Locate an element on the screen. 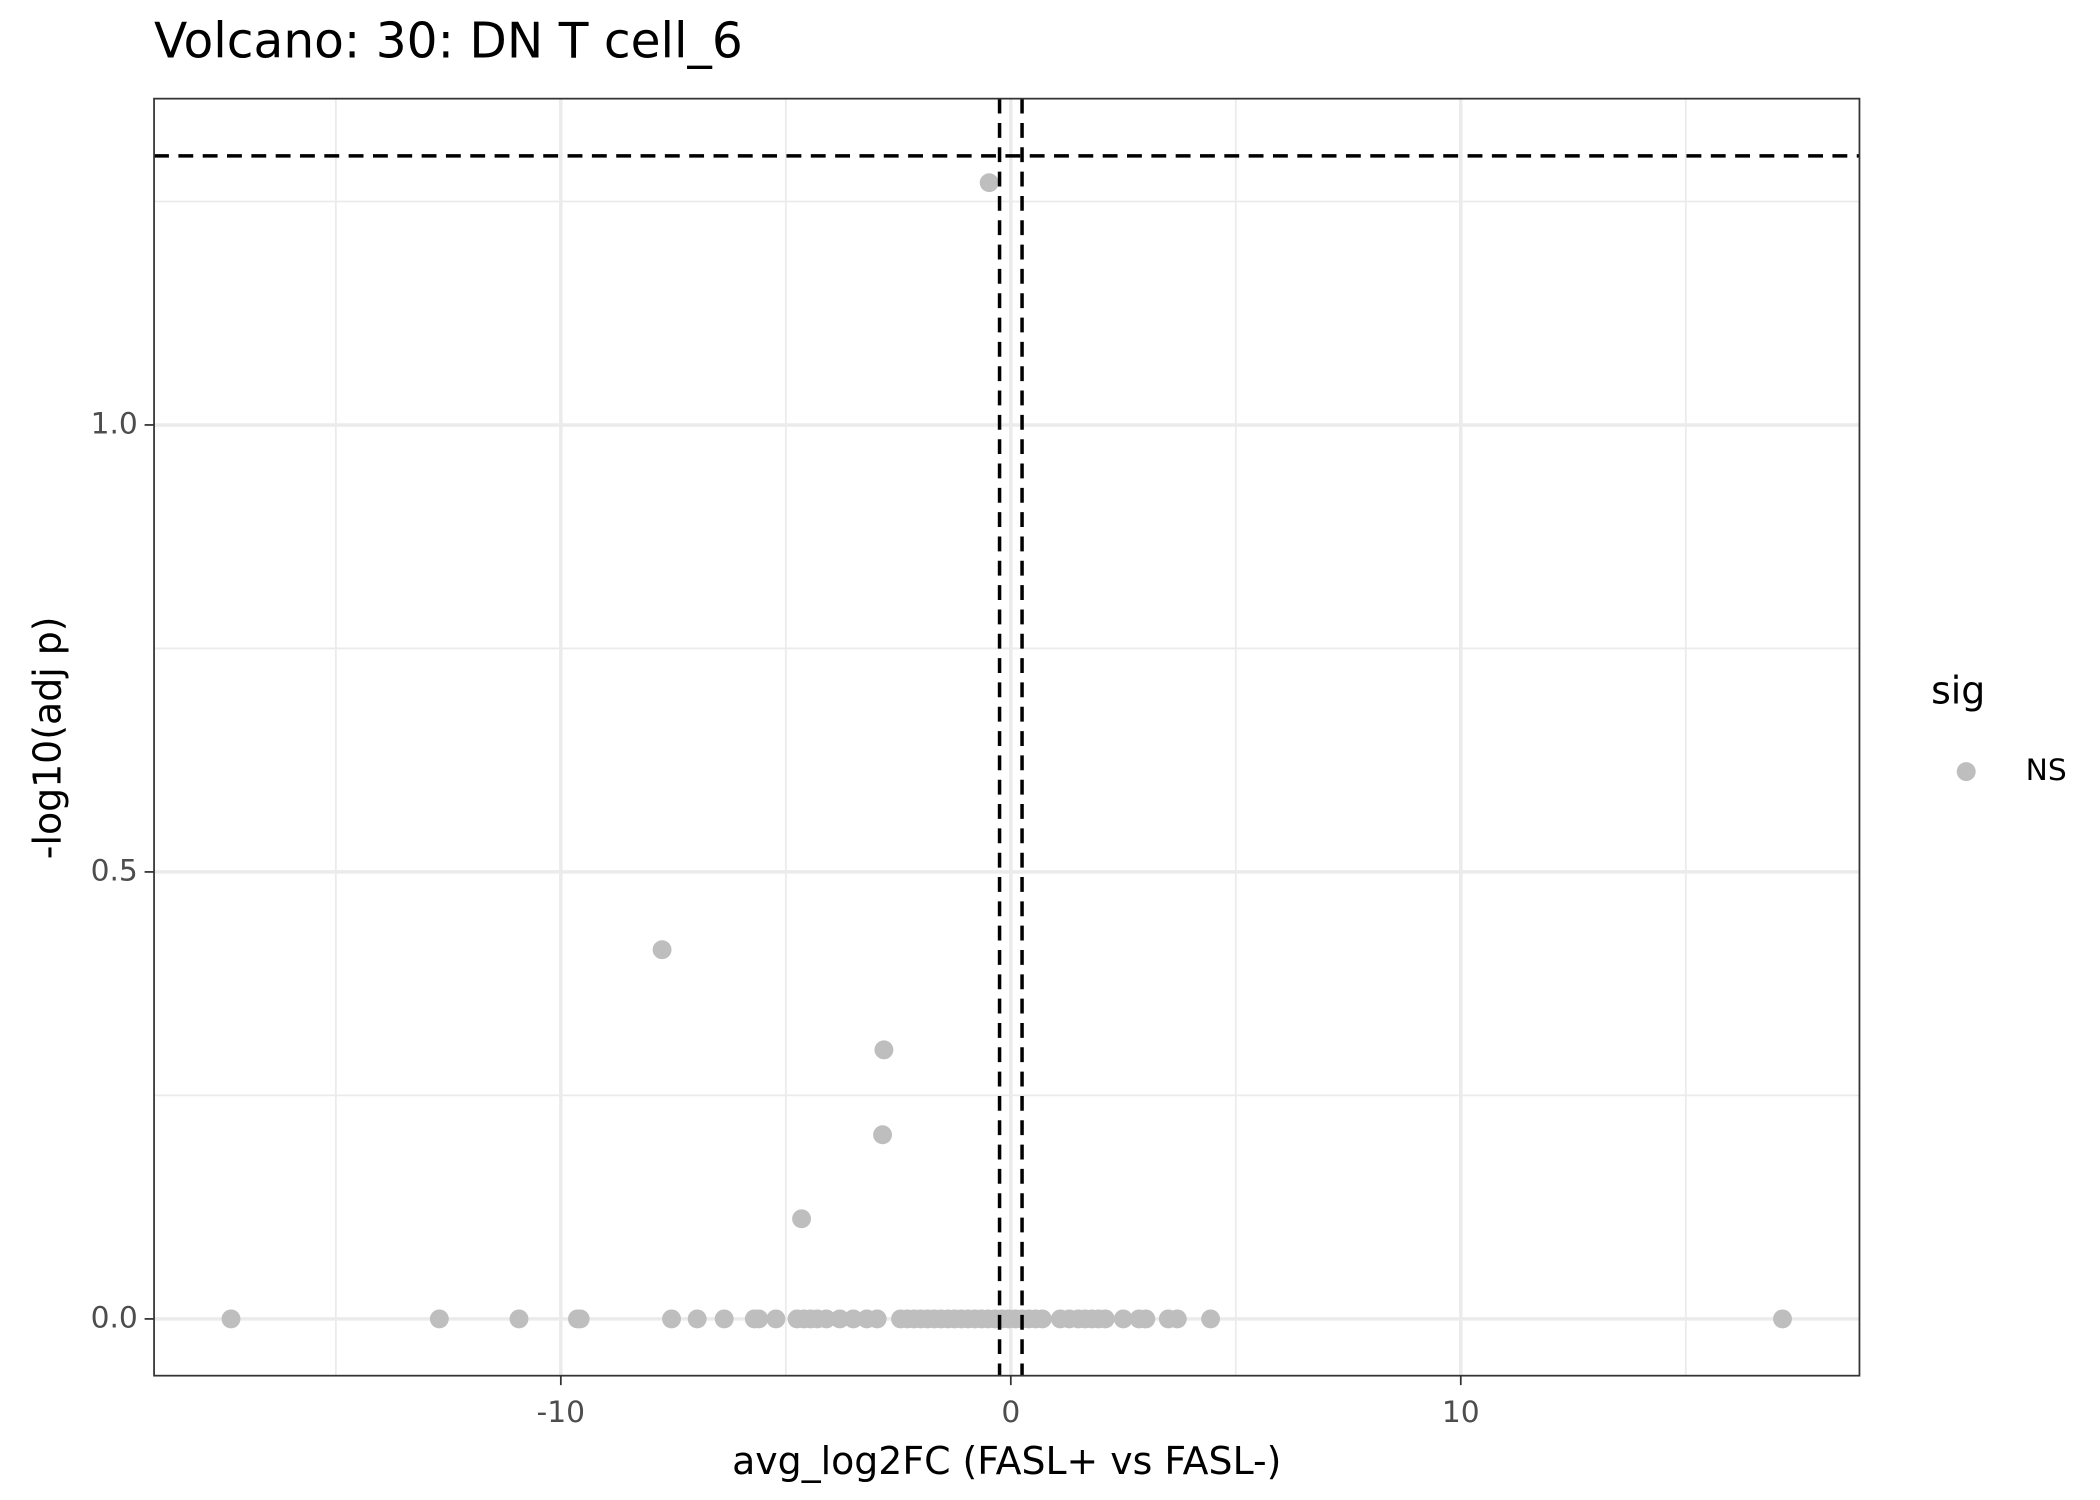 The width and height of the screenshot is (2100, 1500). x-tick-label: 10 is located at coordinates (1461, 1412).